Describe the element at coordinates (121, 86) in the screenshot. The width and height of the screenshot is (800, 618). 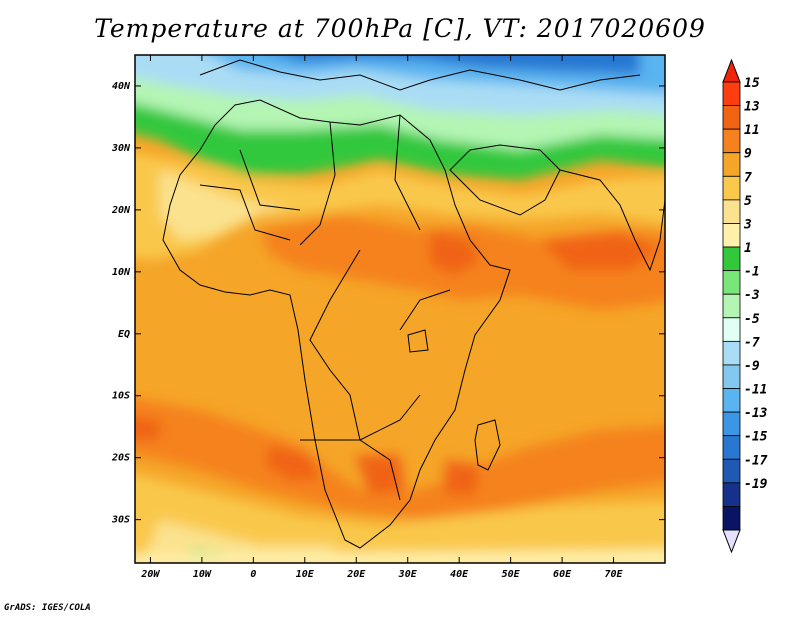
I see `lat-tick-label: 40N` at that location.